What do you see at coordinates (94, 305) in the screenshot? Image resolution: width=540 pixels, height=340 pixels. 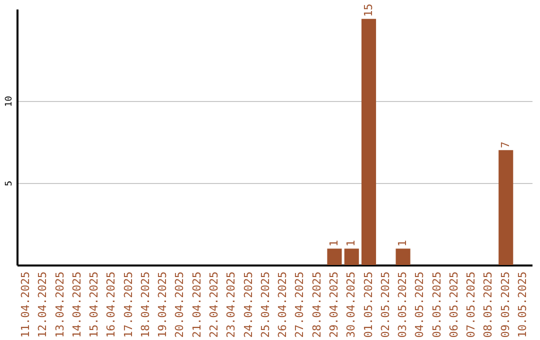 I see `x-tick-label: 15.04.2025` at bounding box center [94, 305].